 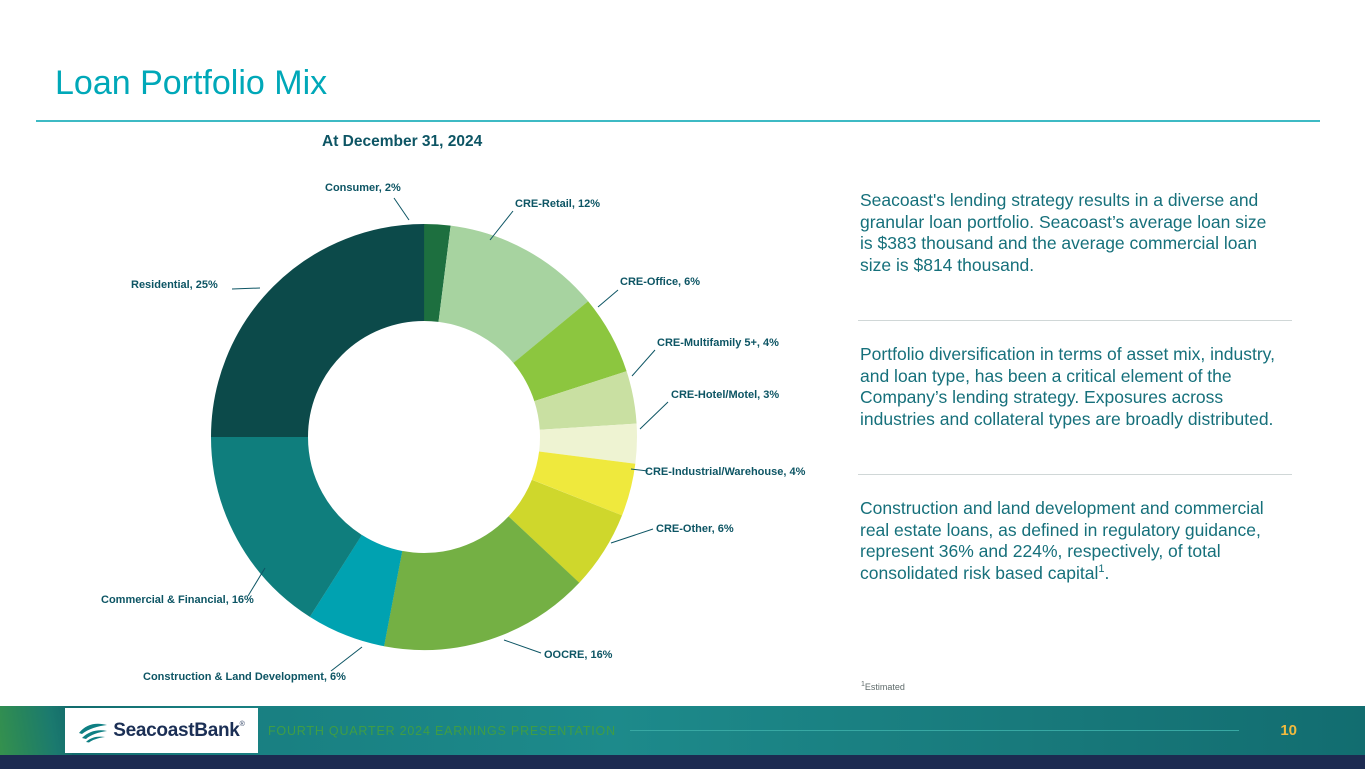 I want to click on footnote: 1Estimated, so click(x=883, y=686).